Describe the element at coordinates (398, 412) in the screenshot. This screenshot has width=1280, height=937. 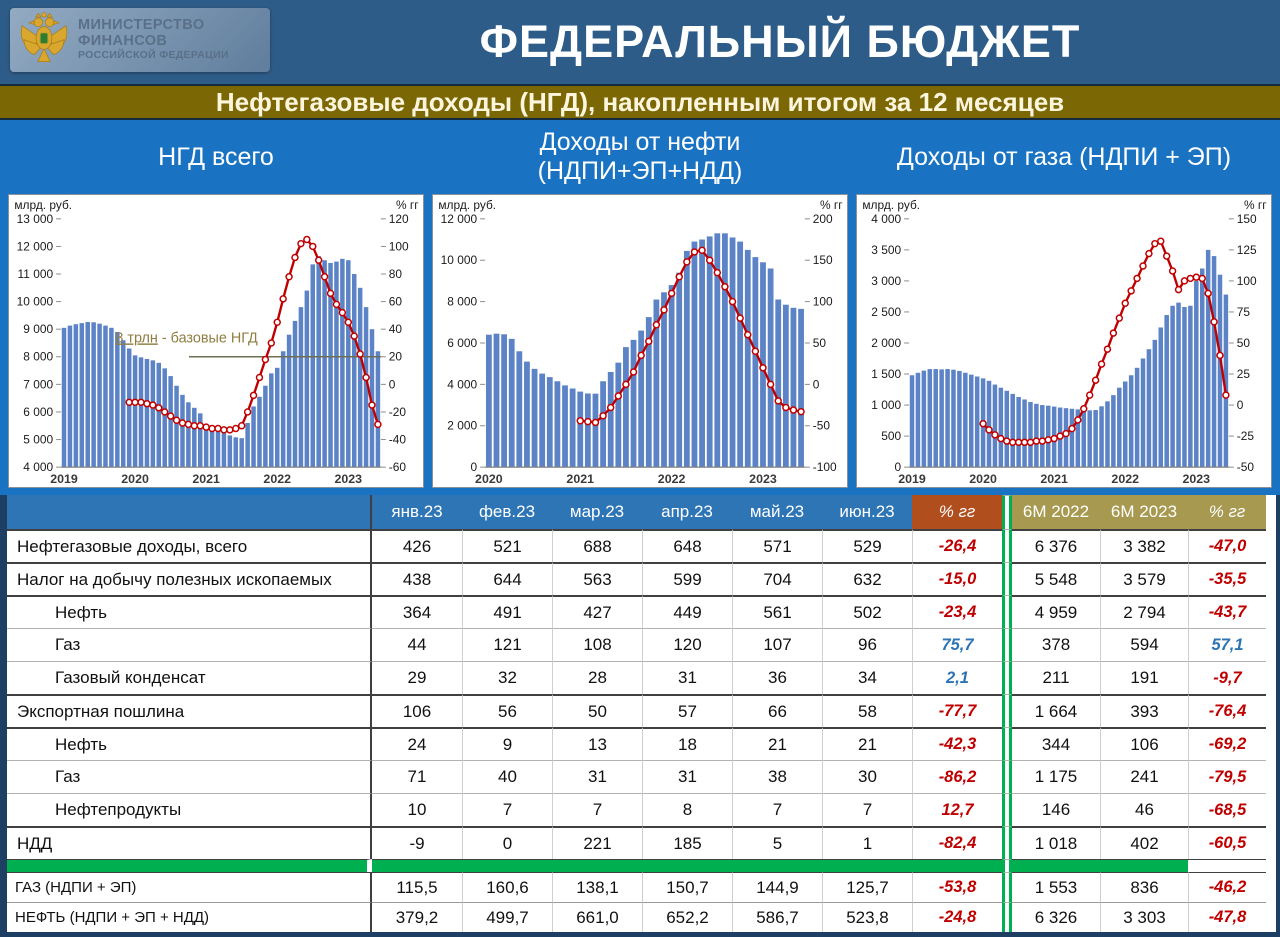
I see `svg-text: -20` at that location.